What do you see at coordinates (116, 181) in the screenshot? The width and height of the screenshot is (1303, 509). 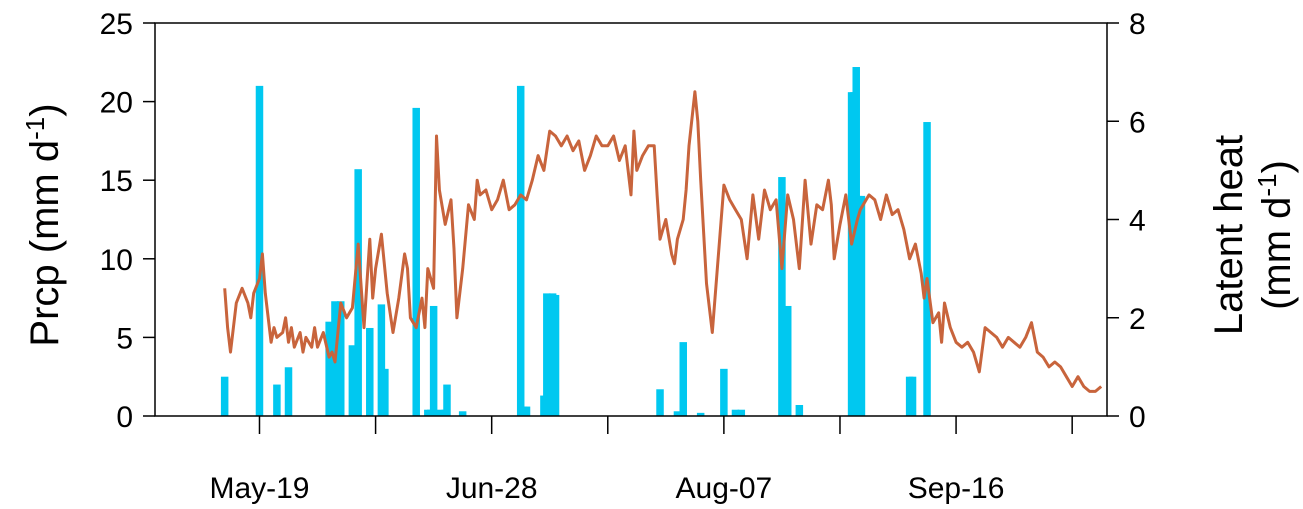 I see `left-tick-label: 15` at bounding box center [116, 181].